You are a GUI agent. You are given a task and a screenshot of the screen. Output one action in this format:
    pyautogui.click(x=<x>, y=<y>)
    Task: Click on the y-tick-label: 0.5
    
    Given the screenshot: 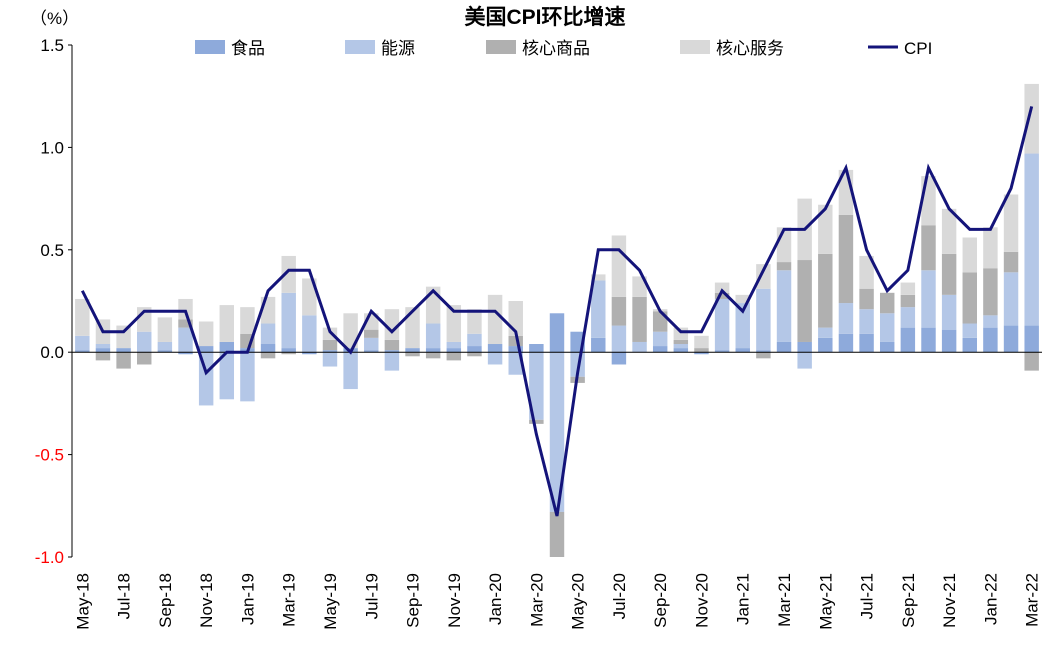 What is the action you would take?
    pyautogui.click(x=52, y=250)
    